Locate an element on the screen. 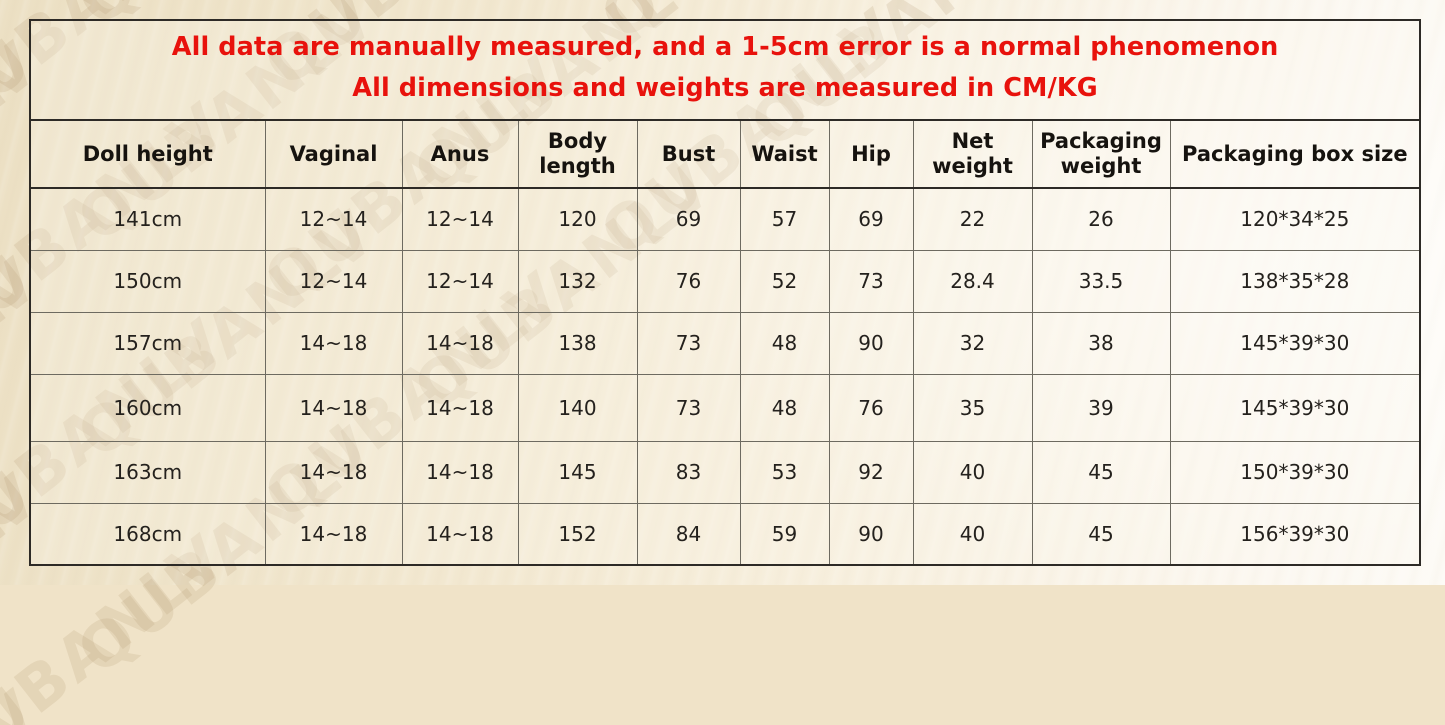 This screenshot has width=1445, height=725. column-header-body-length: Body length is located at coordinates (577, 154).